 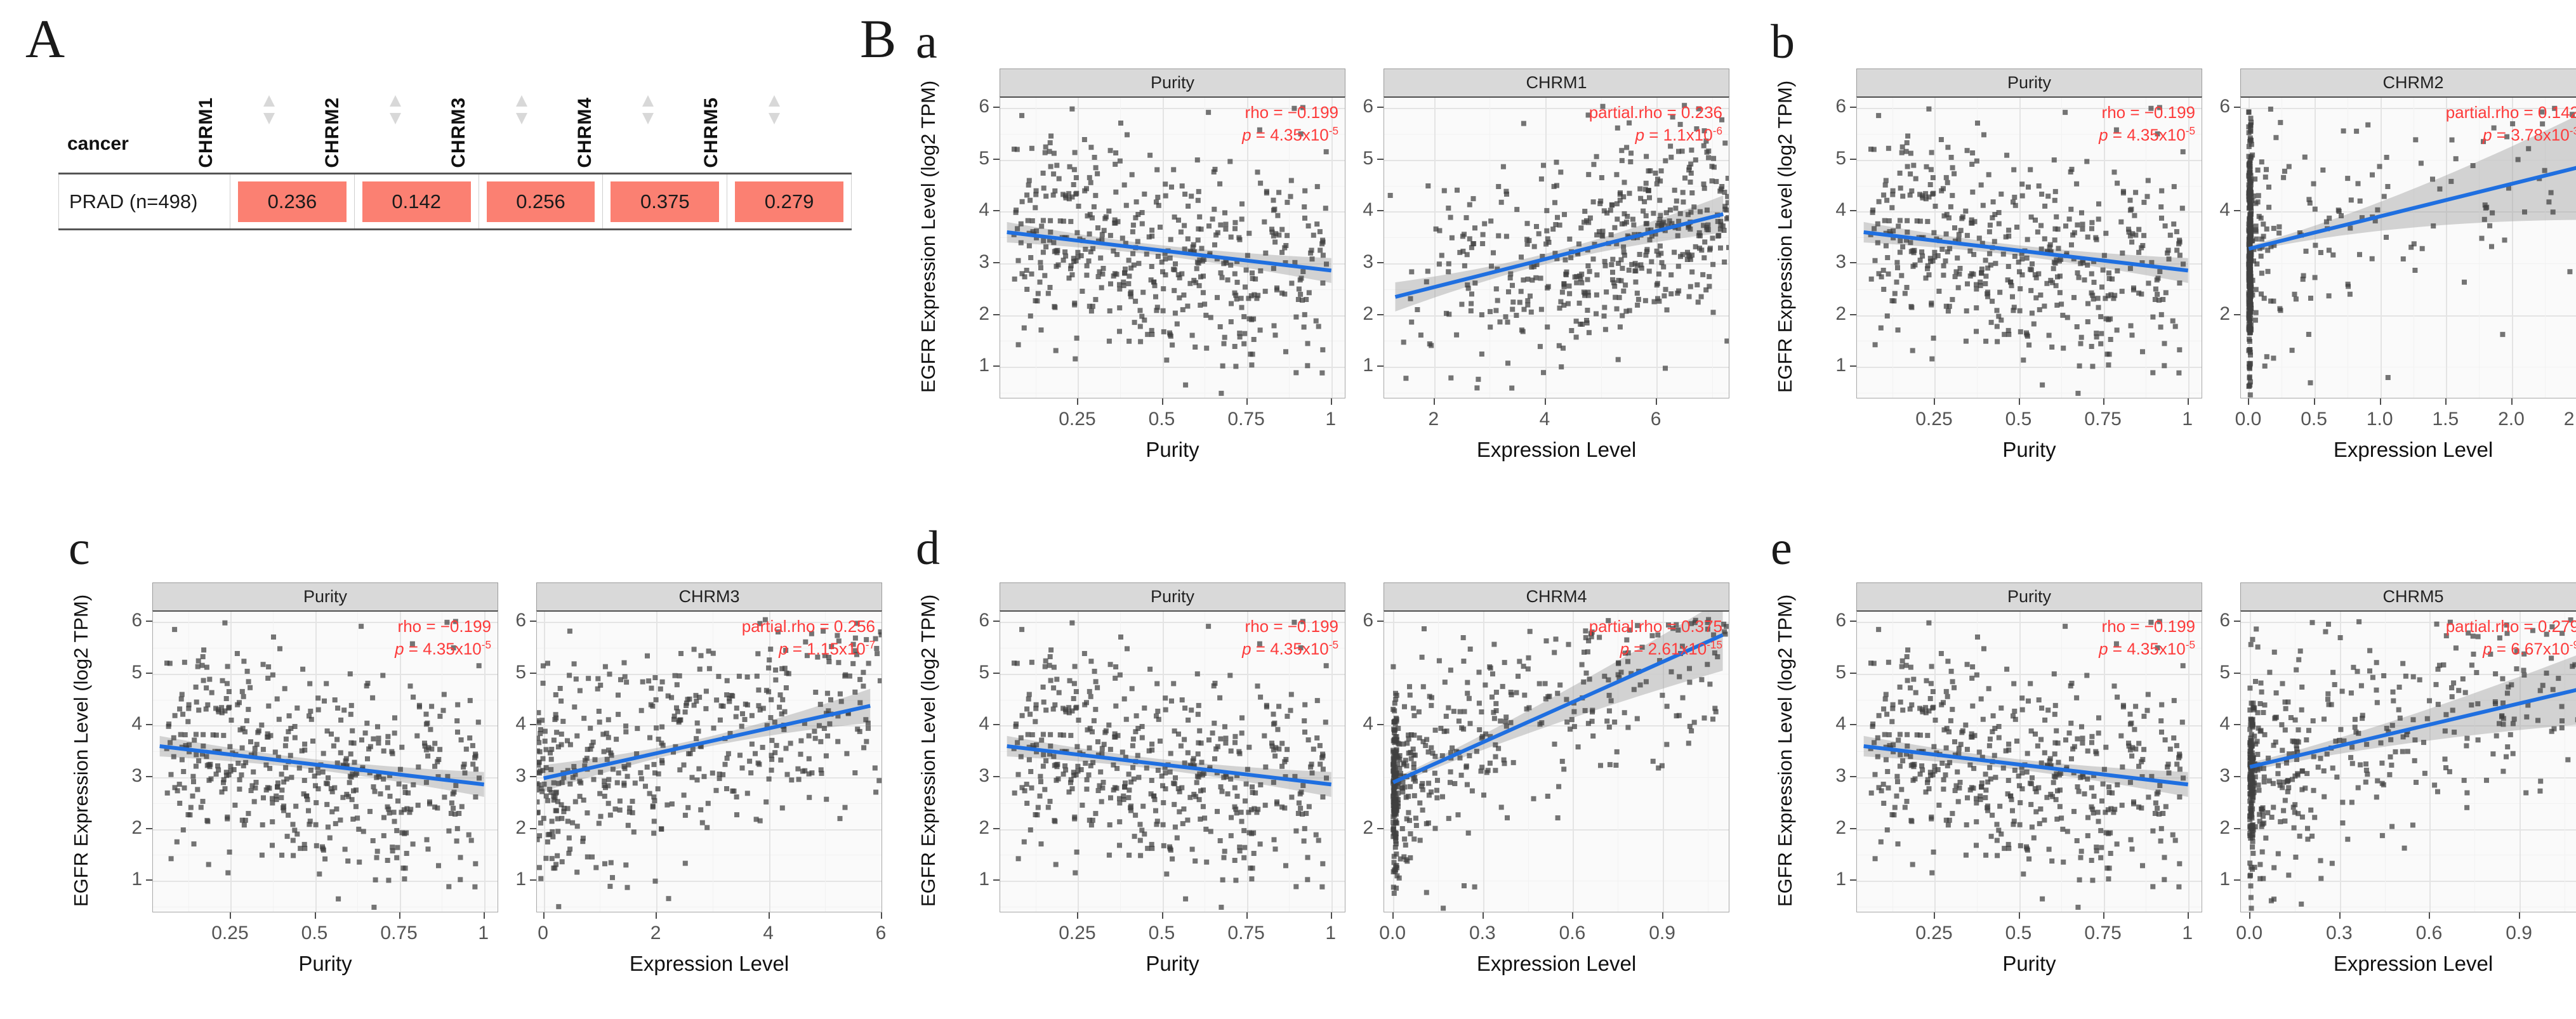 What do you see at coordinates (2029, 449) in the screenshot?
I see `x-axis-label: Purity` at bounding box center [2029, 449].